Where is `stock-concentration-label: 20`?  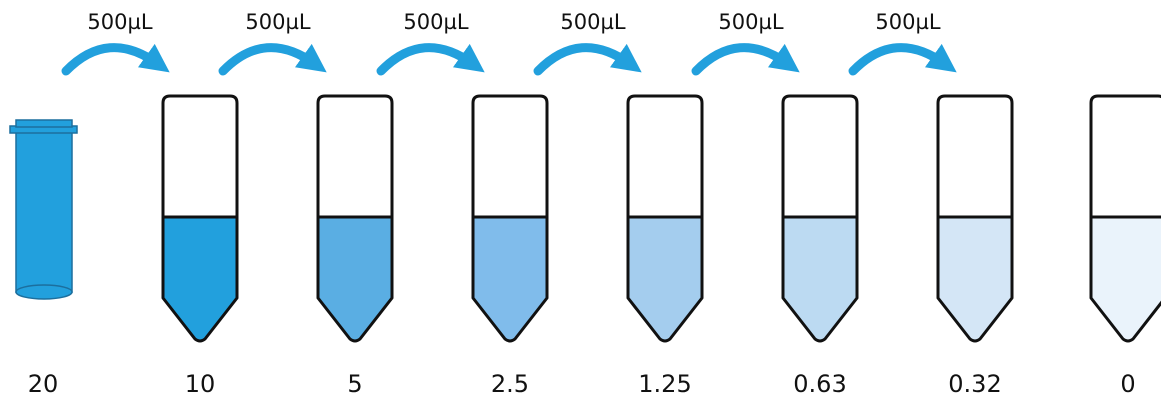 stock-concentration-label: 20 is located at coordinates (43, 384).